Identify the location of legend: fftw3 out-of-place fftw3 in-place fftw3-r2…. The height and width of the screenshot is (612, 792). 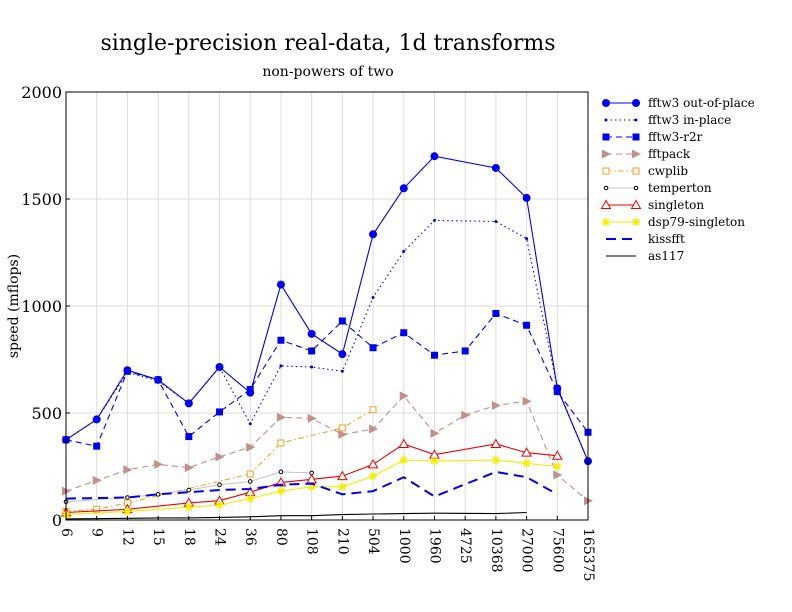
(677, 179).